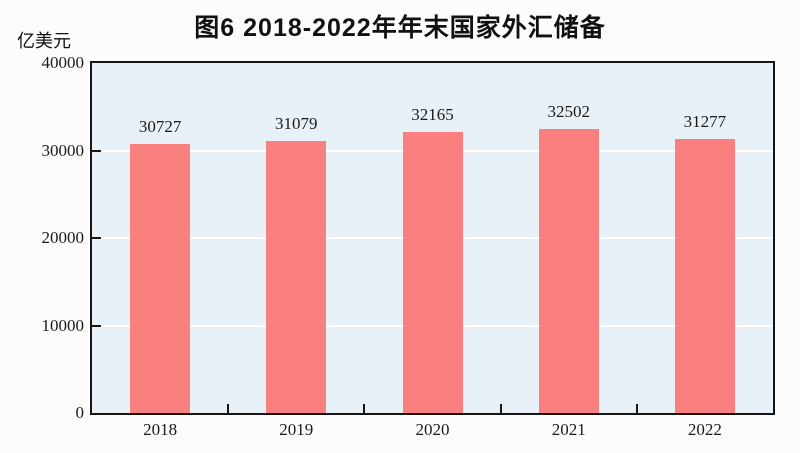  I want to click on y-tick-label: 30000, so click(63, 150).